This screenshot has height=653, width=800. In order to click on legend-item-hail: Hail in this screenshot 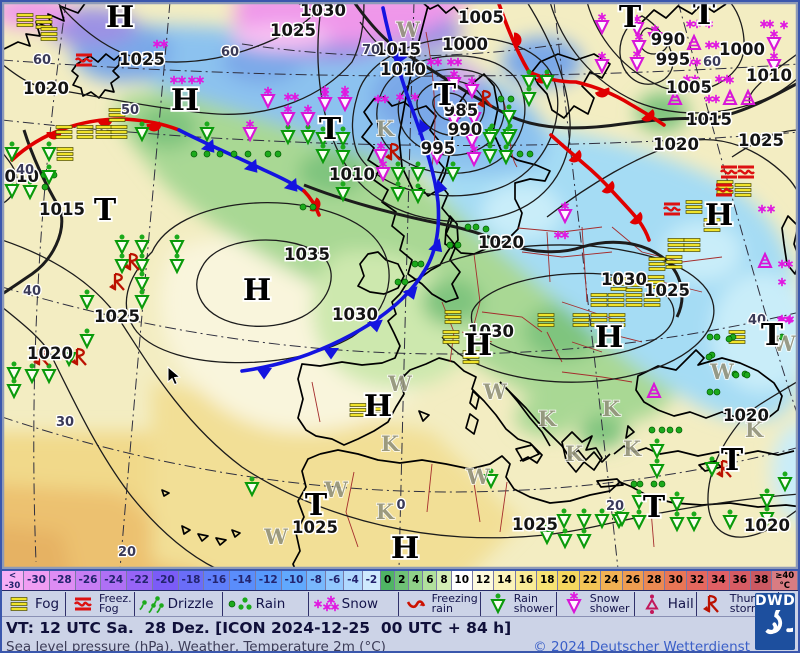, I will do `click(666, 604)`.